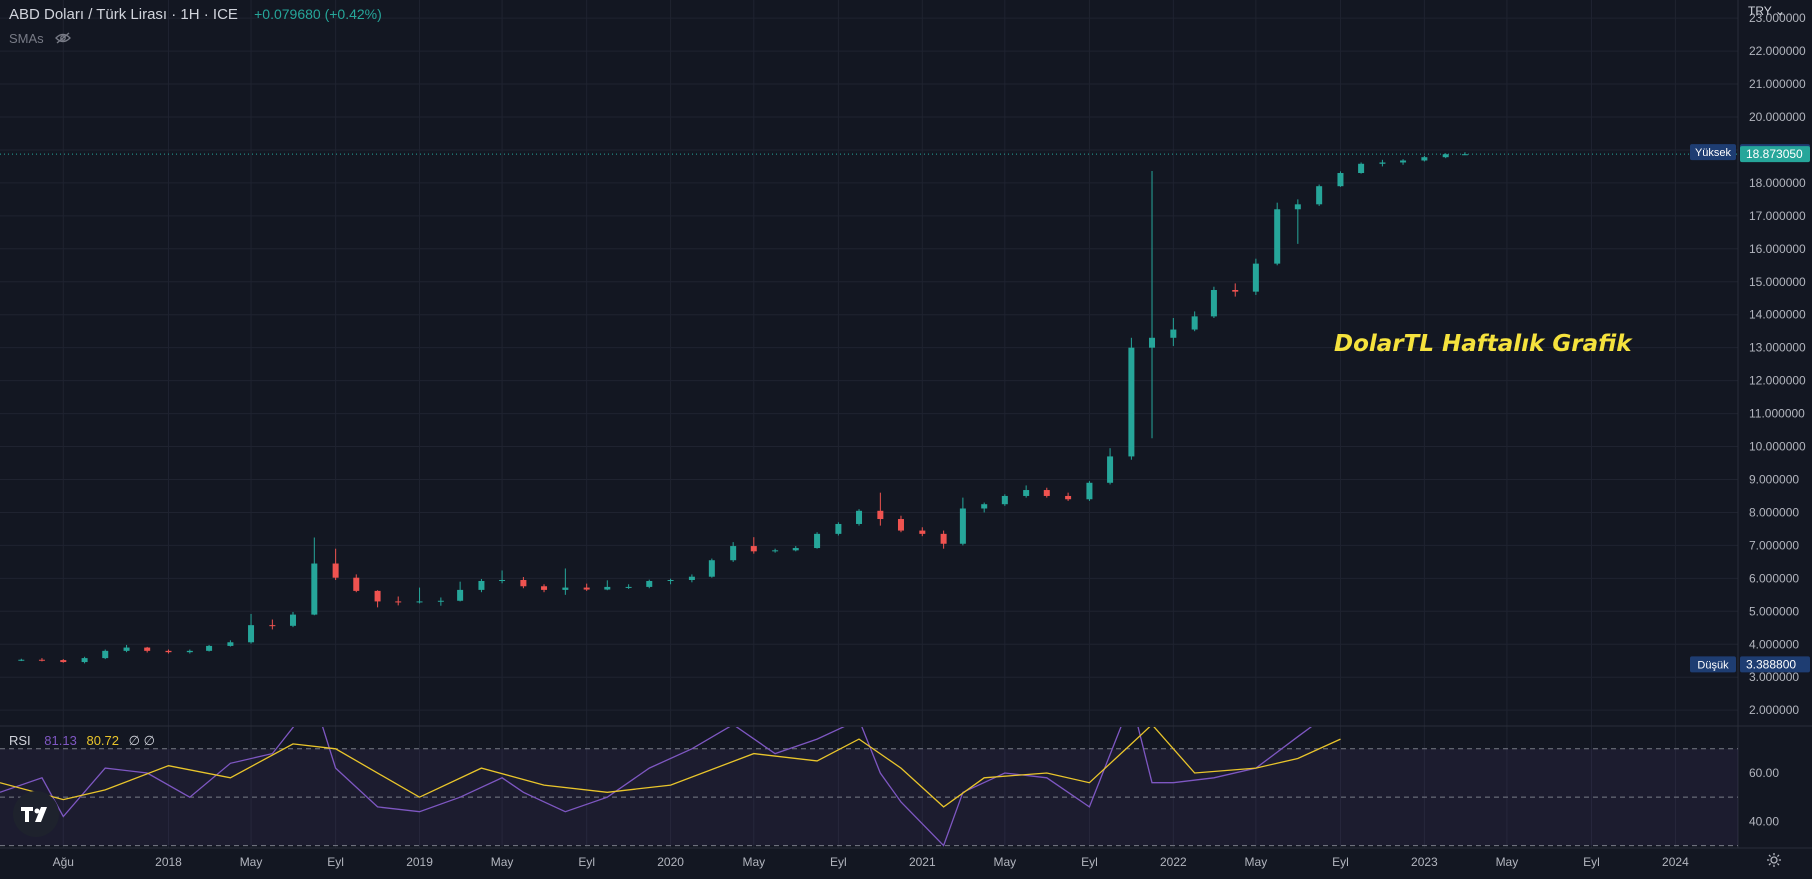 The height and width of the screenshot is (879, 1812). I want to click on gear-icon, so click(1774, 862).